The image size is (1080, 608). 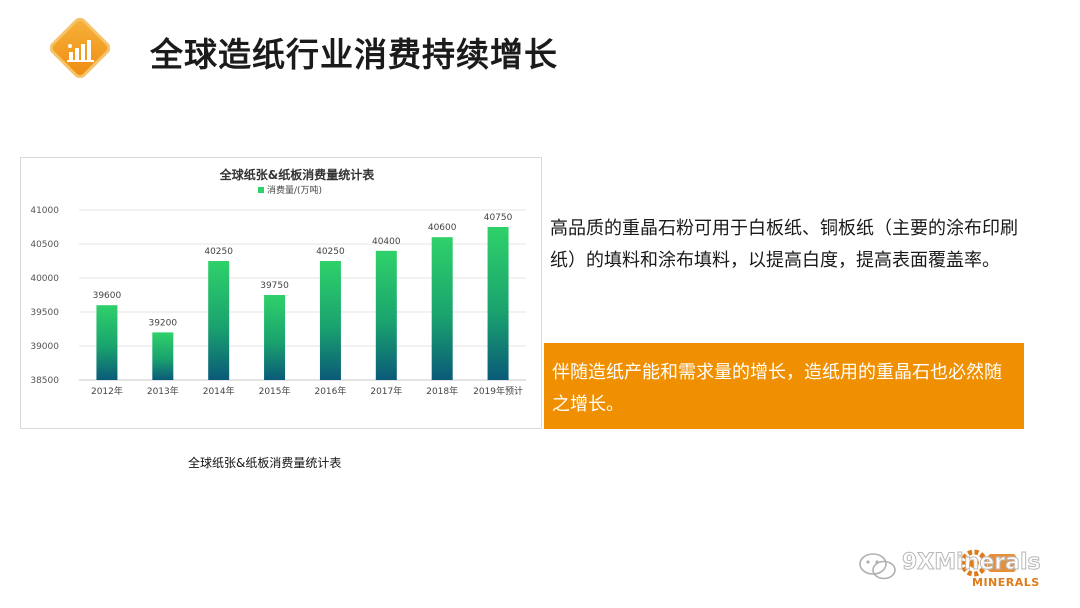 I want to click on x-tick-label: 2014年, so click(x=219, y=391).